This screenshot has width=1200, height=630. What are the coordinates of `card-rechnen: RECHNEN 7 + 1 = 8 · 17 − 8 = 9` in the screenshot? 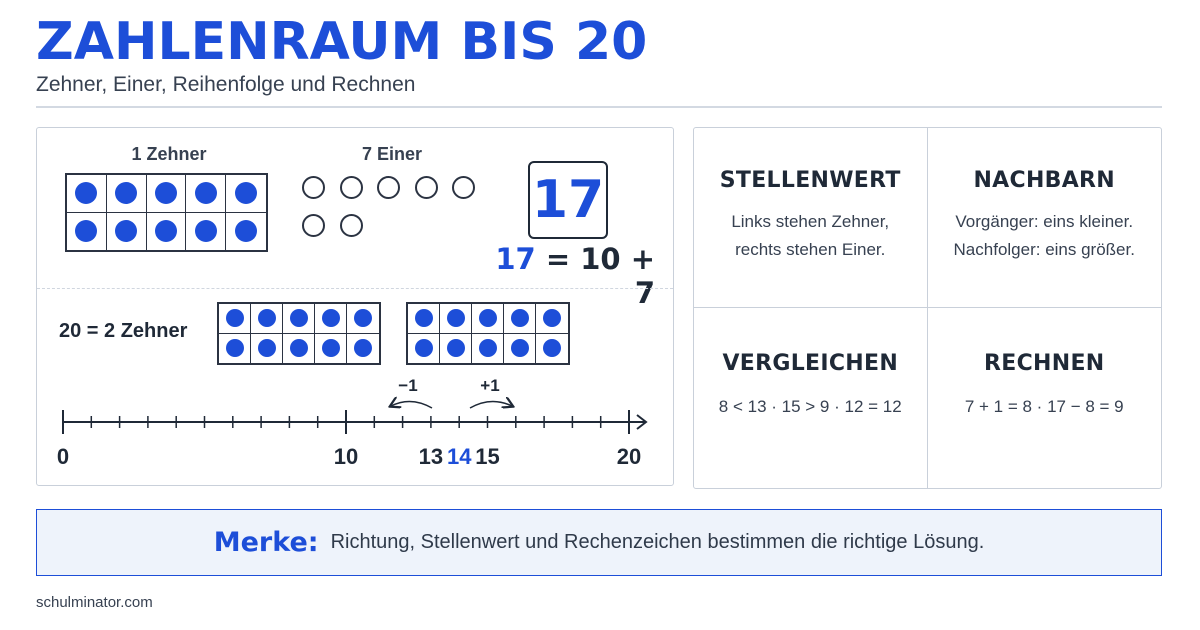 It's located at (1045, 398).